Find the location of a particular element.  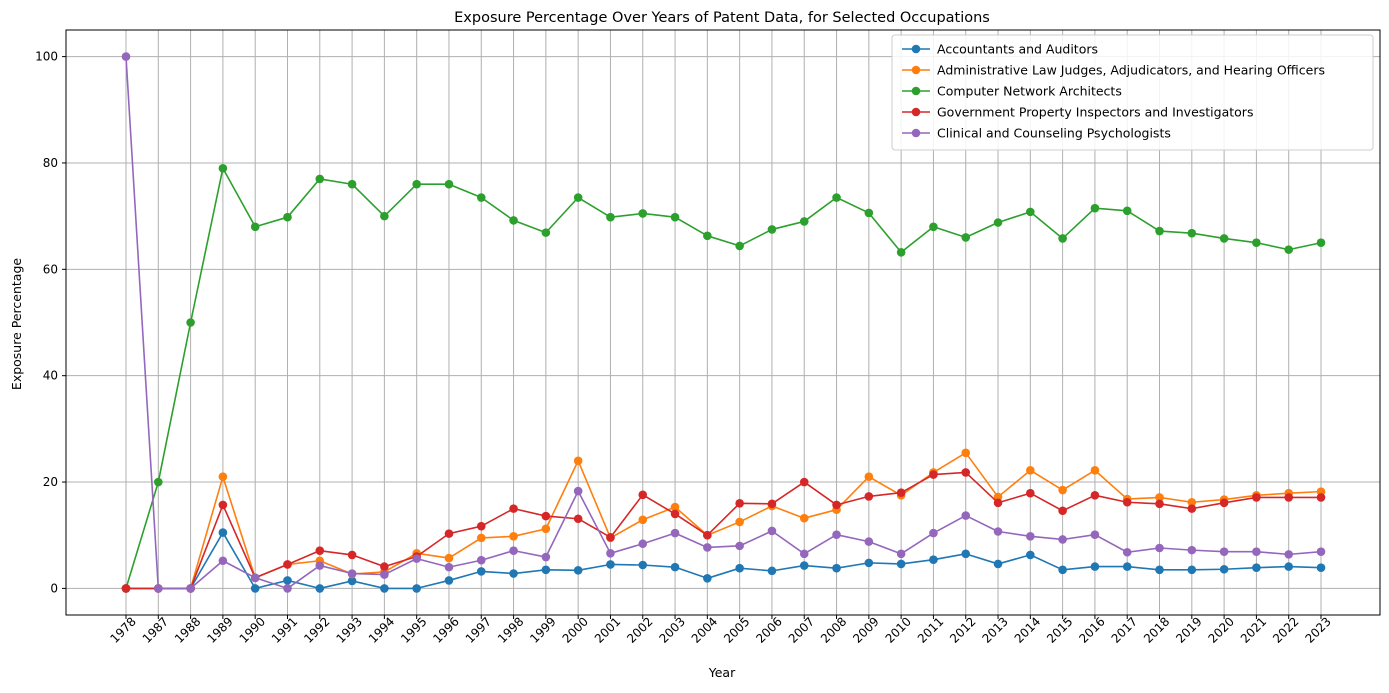

legend-item: Accountants and Auditors is located at coordinates (1000, 49).